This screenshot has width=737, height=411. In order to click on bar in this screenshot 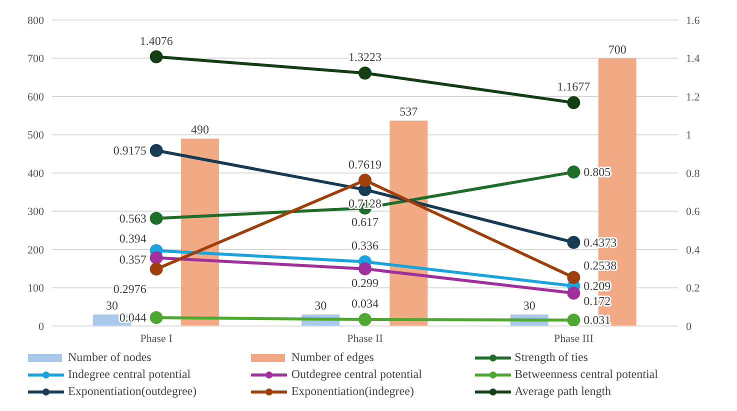, I will do `click(409, 223)`.